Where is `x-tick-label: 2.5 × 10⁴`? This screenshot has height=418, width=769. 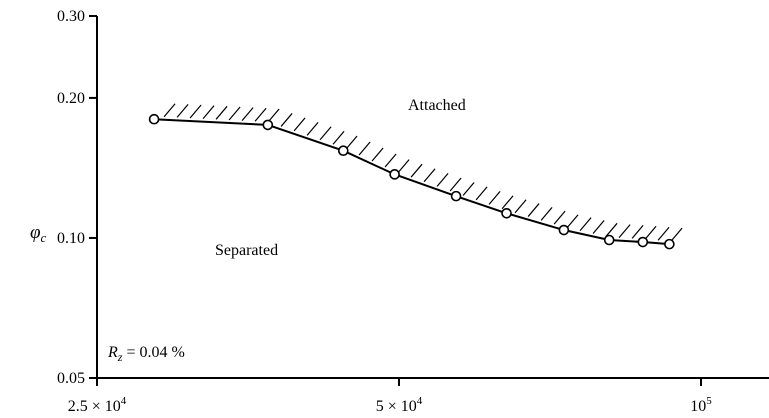 x-tick-label: 2.5 × 10⁴ is located at coordinates (97, 405).